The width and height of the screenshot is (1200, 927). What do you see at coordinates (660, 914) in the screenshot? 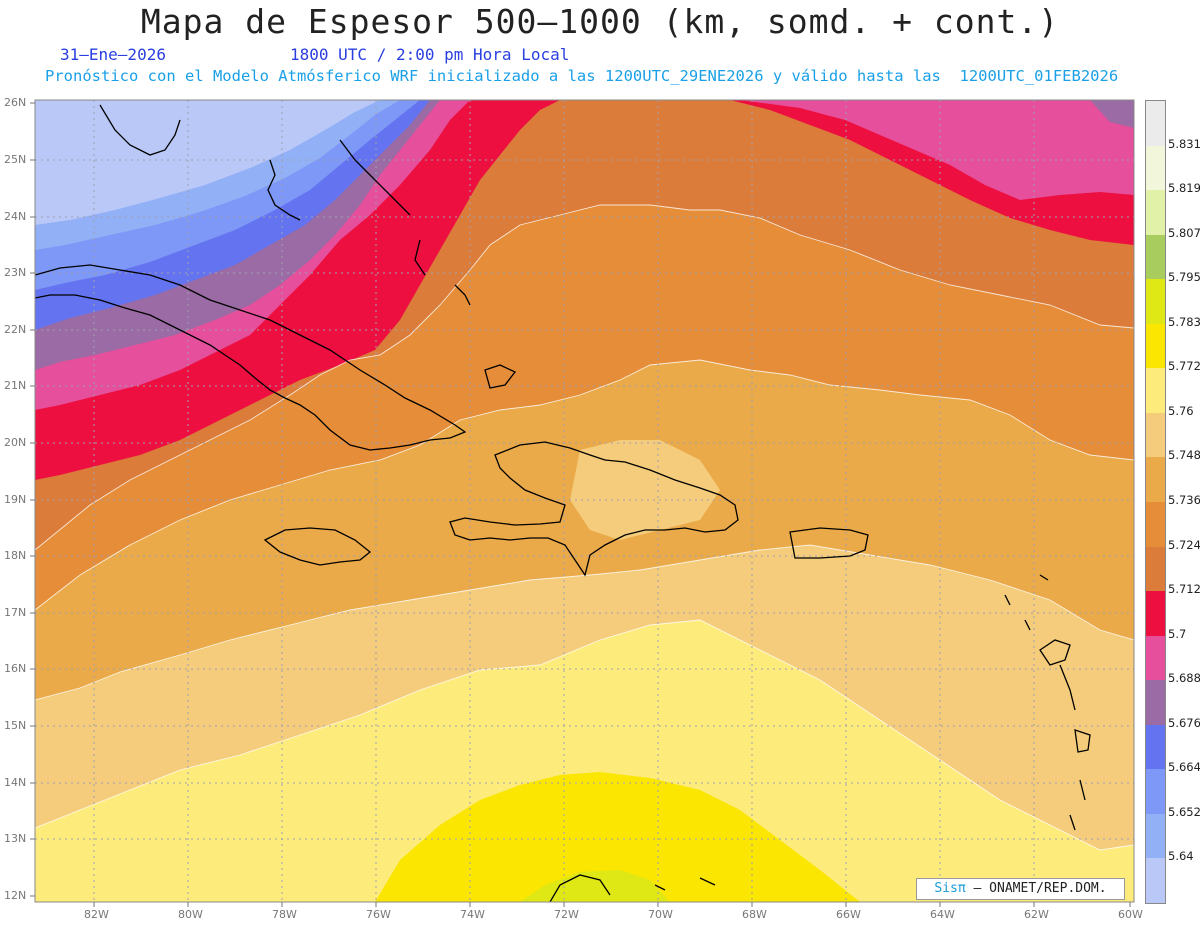
I see `lon-label: 70W` at bounding box center [660, 914].